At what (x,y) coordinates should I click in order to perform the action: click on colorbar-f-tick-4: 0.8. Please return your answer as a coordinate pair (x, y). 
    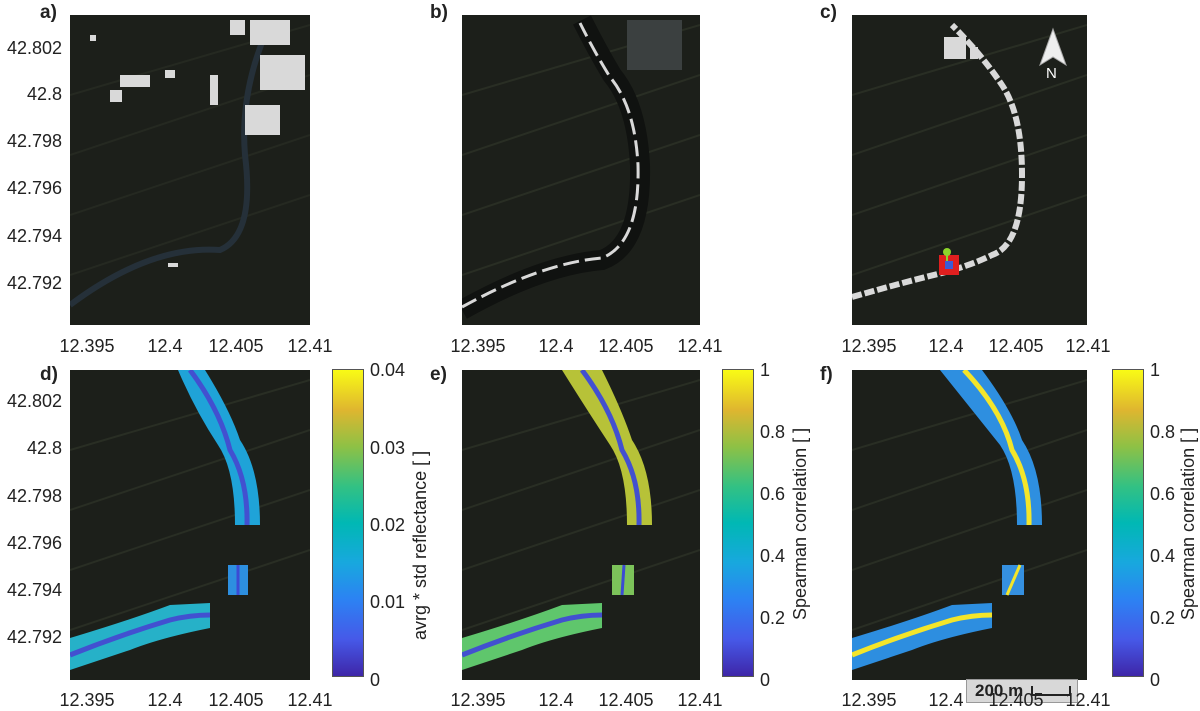
    Looking at the image, I should click on (1163, 432).